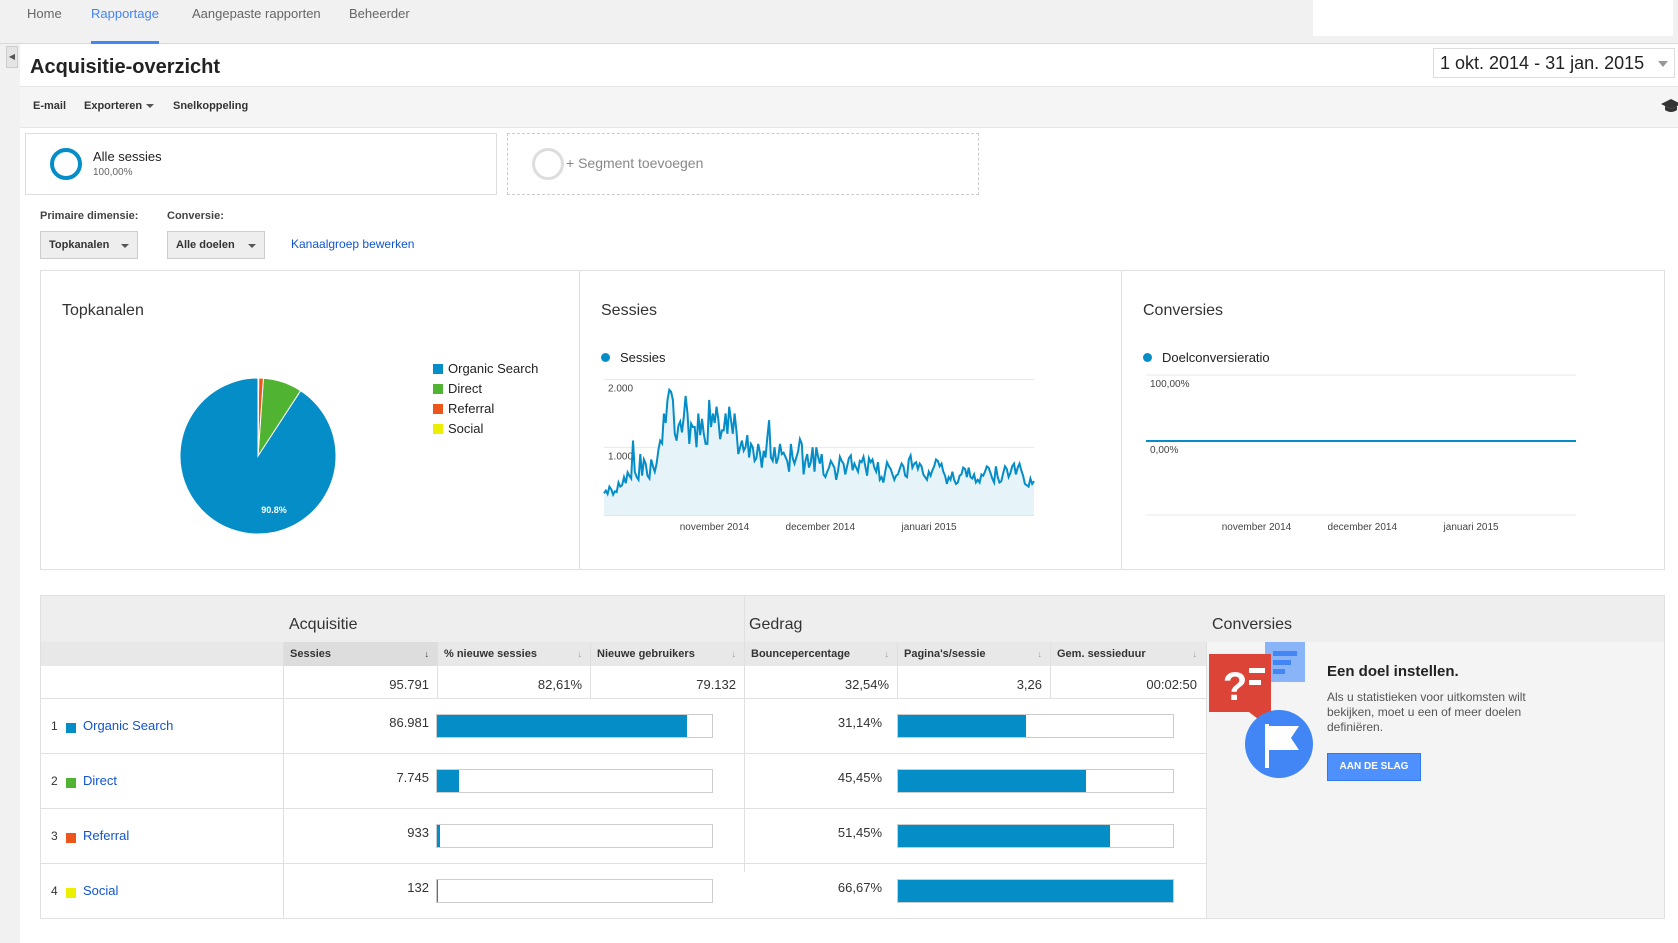 The height and width of the screenshot is (943, 1678). What do you see at coordinates (513, 654) in the screenshot?
I see `column-new-sessions-pct: % nieuwe sessies ↓` at bounding box center [513, 654].